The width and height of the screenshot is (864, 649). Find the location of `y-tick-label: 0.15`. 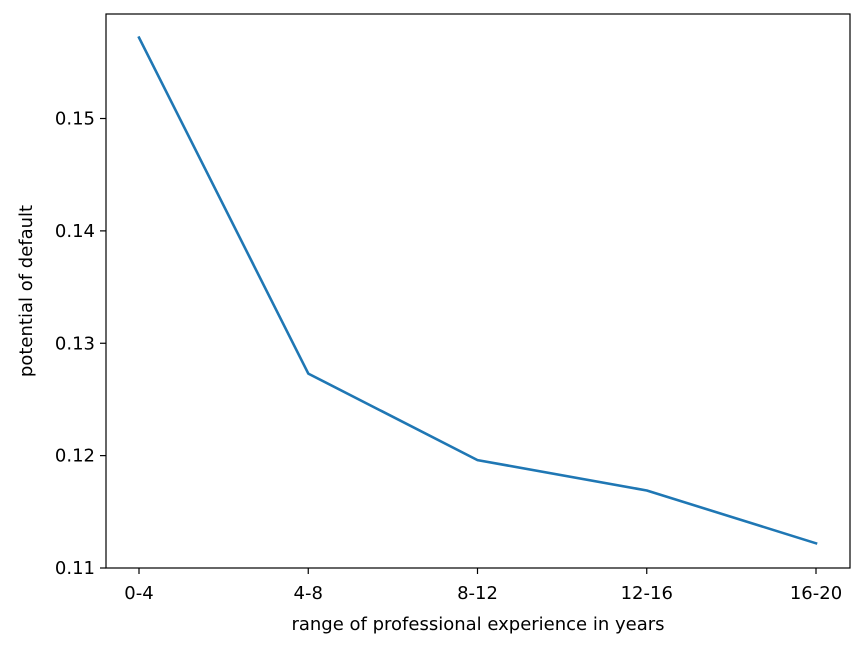

y-tick-label: 0.15 is located at coordinates (75, 119).